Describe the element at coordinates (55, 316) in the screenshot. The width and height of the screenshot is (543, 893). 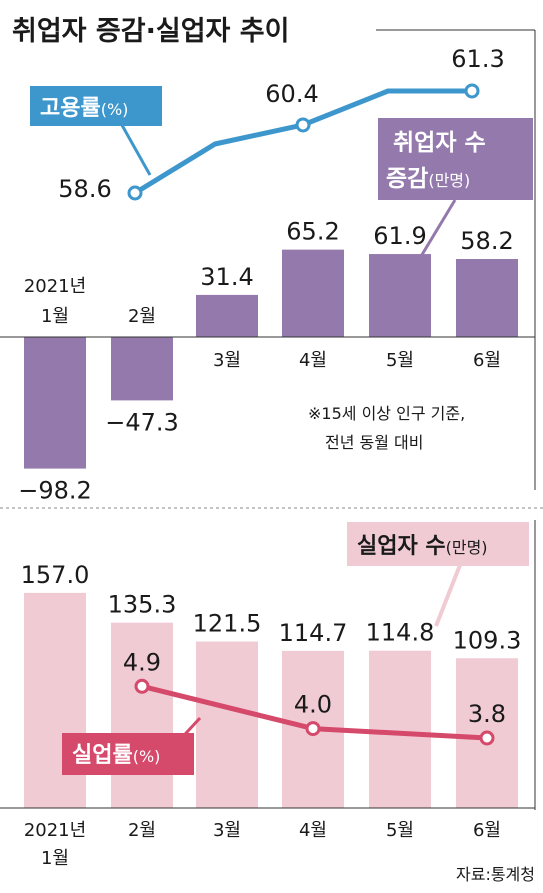
I see `employment-change-category-label: 1월` at that location.